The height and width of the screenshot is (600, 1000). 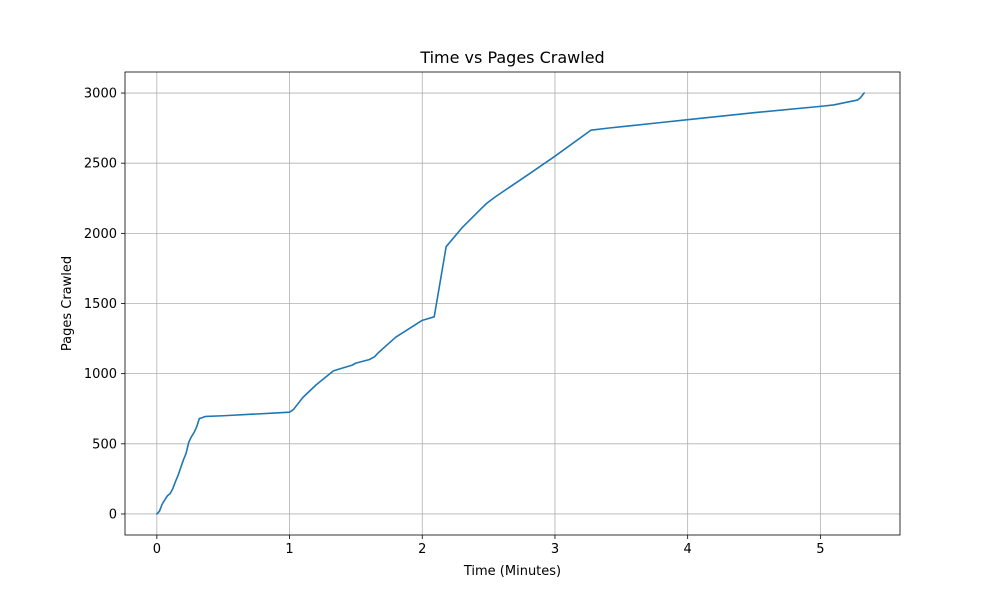 What do you see at coordinates (113, 514) in the screenshot?
I see `y-tick-label: 0` at bounding box center [113, 514].